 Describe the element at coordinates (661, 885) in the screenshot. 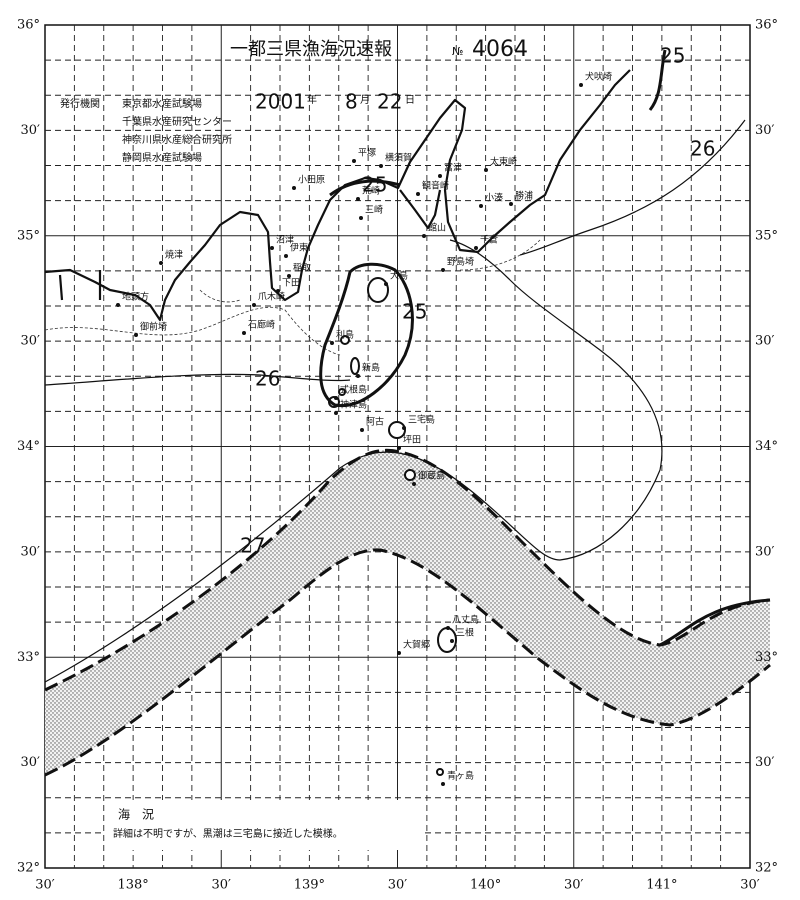

I see `longitude-label: 141°` at that location.